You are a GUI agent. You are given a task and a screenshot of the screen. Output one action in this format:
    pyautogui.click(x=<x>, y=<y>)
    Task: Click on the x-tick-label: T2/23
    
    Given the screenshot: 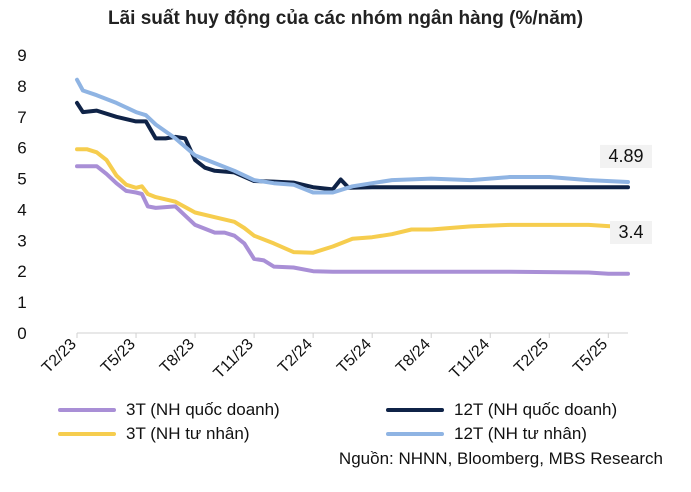 What is the action you would take?
    pyautogui.click(x=59, y=356)
    